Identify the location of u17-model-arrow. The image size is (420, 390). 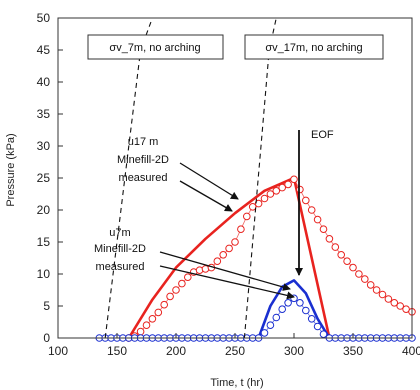
(209, 181).